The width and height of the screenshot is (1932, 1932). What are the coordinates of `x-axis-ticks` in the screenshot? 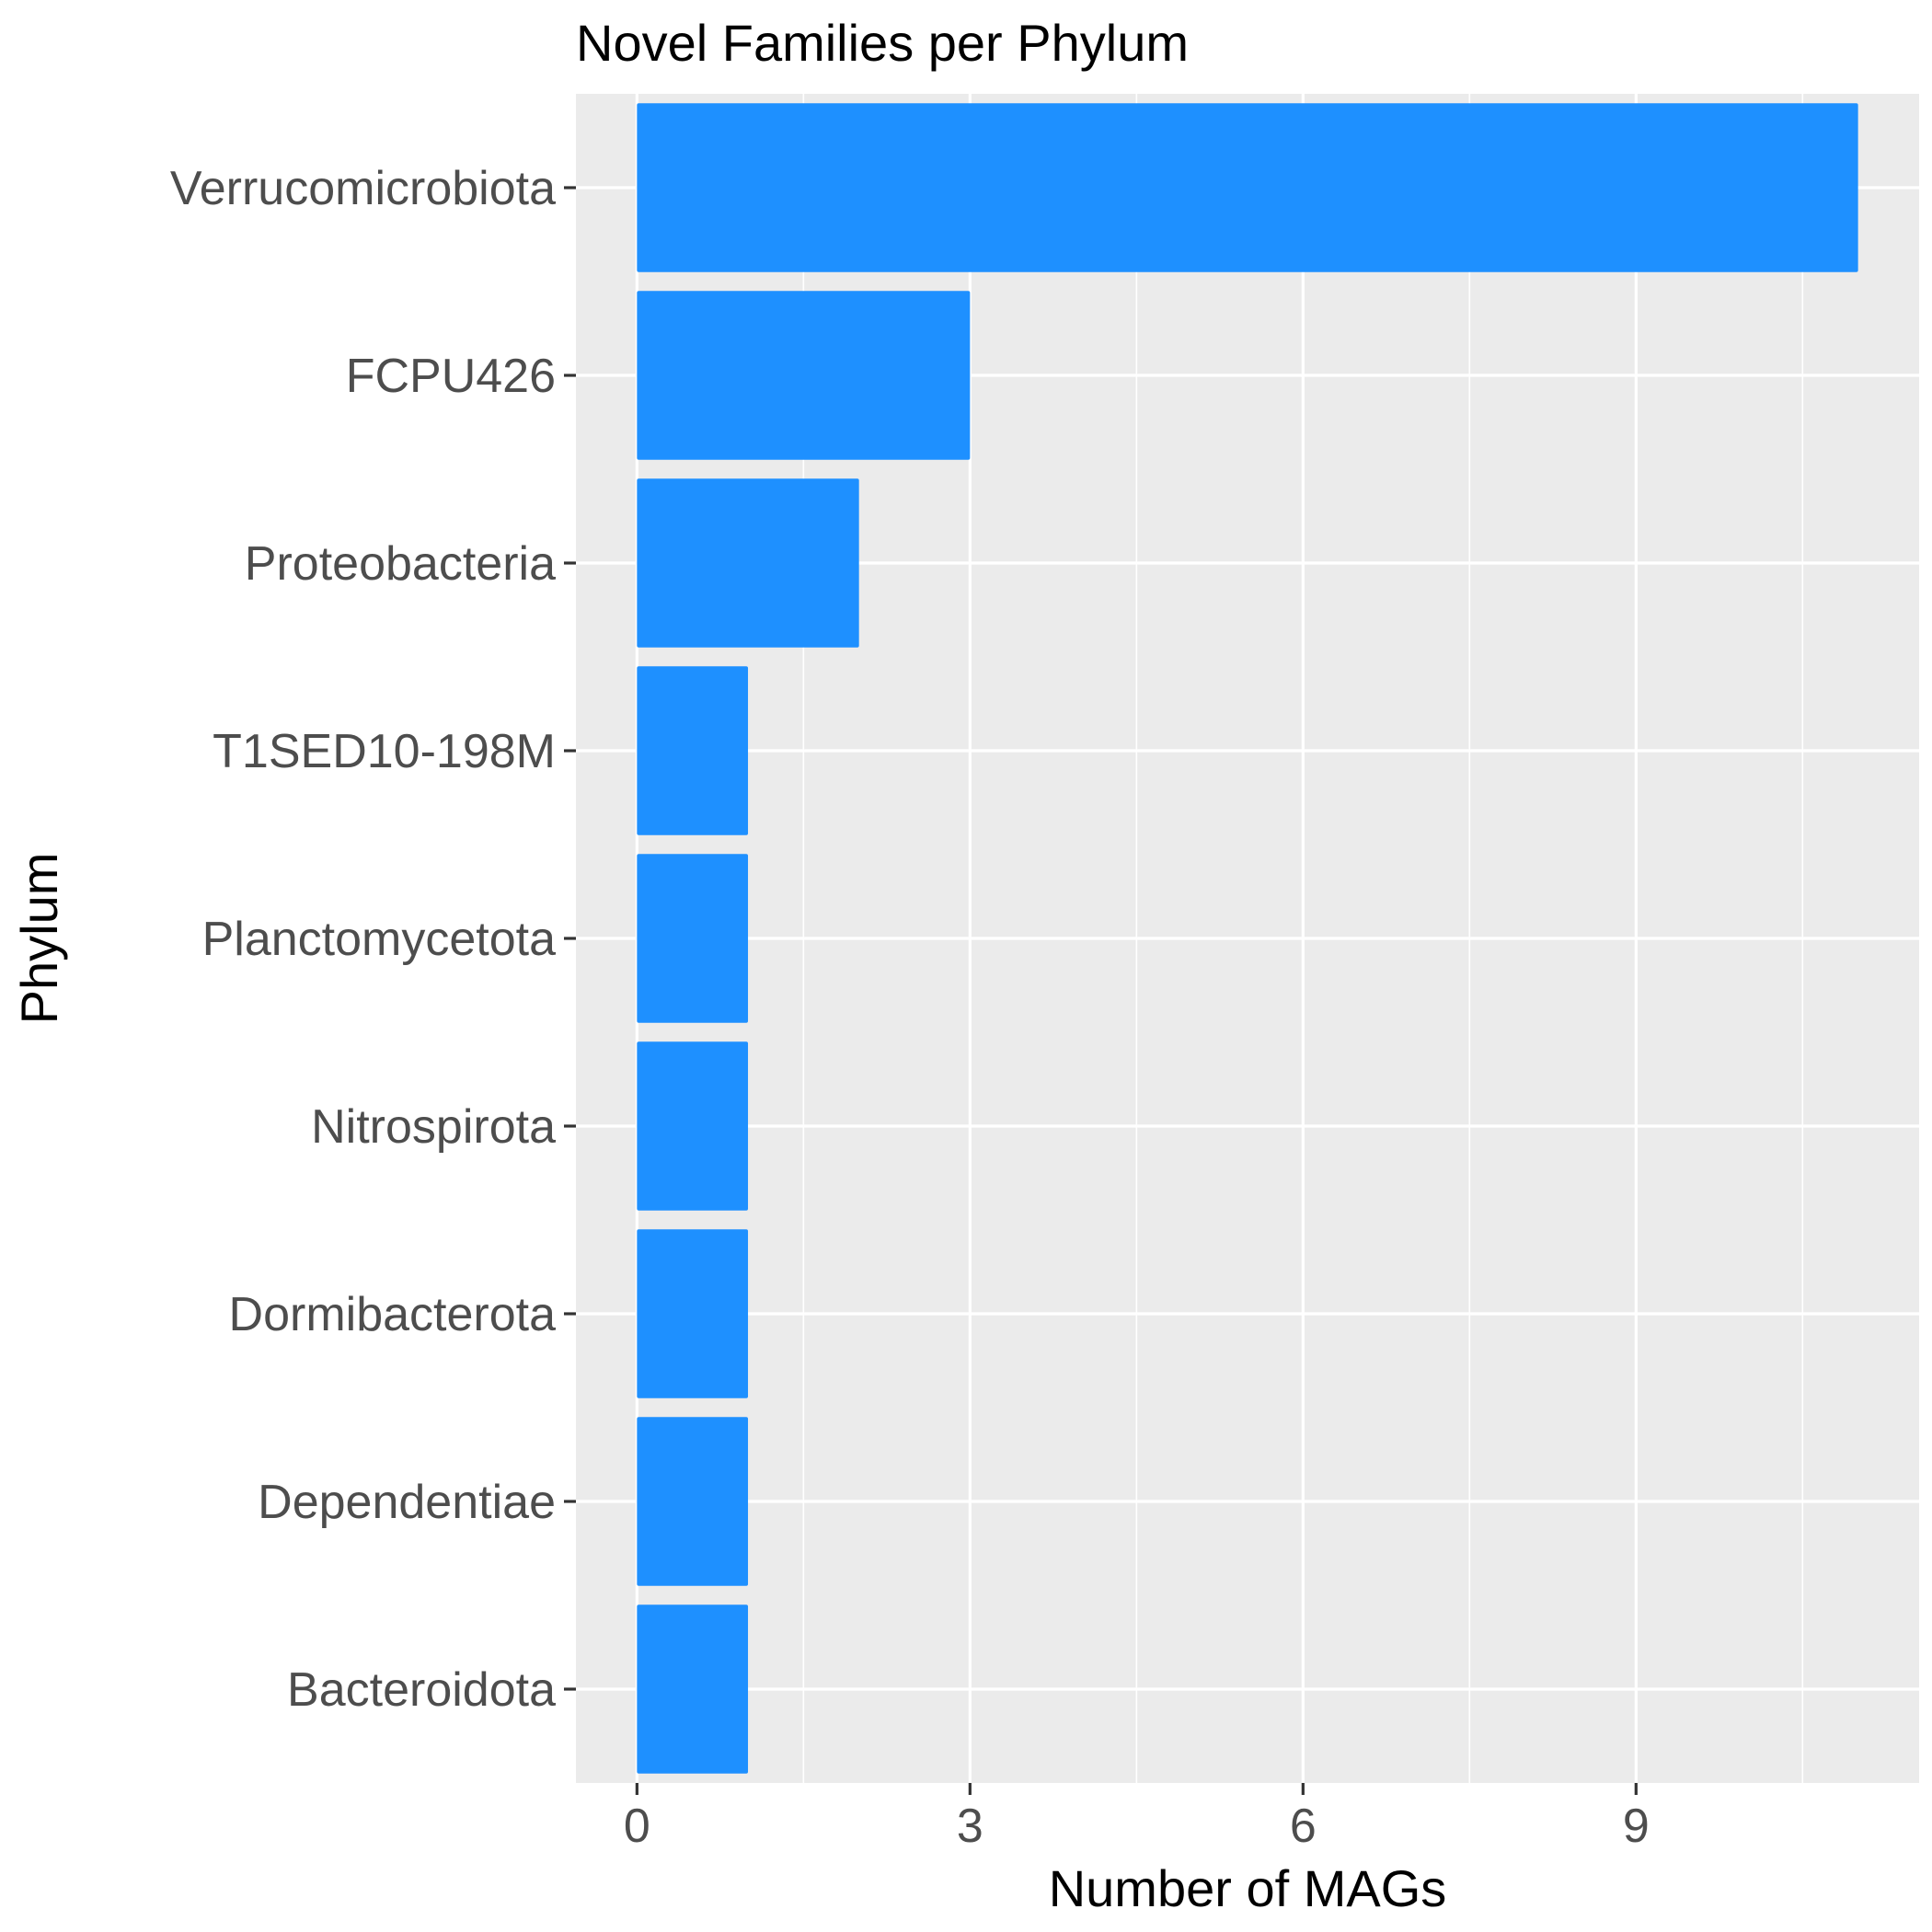 It's located at (1136, 1789).